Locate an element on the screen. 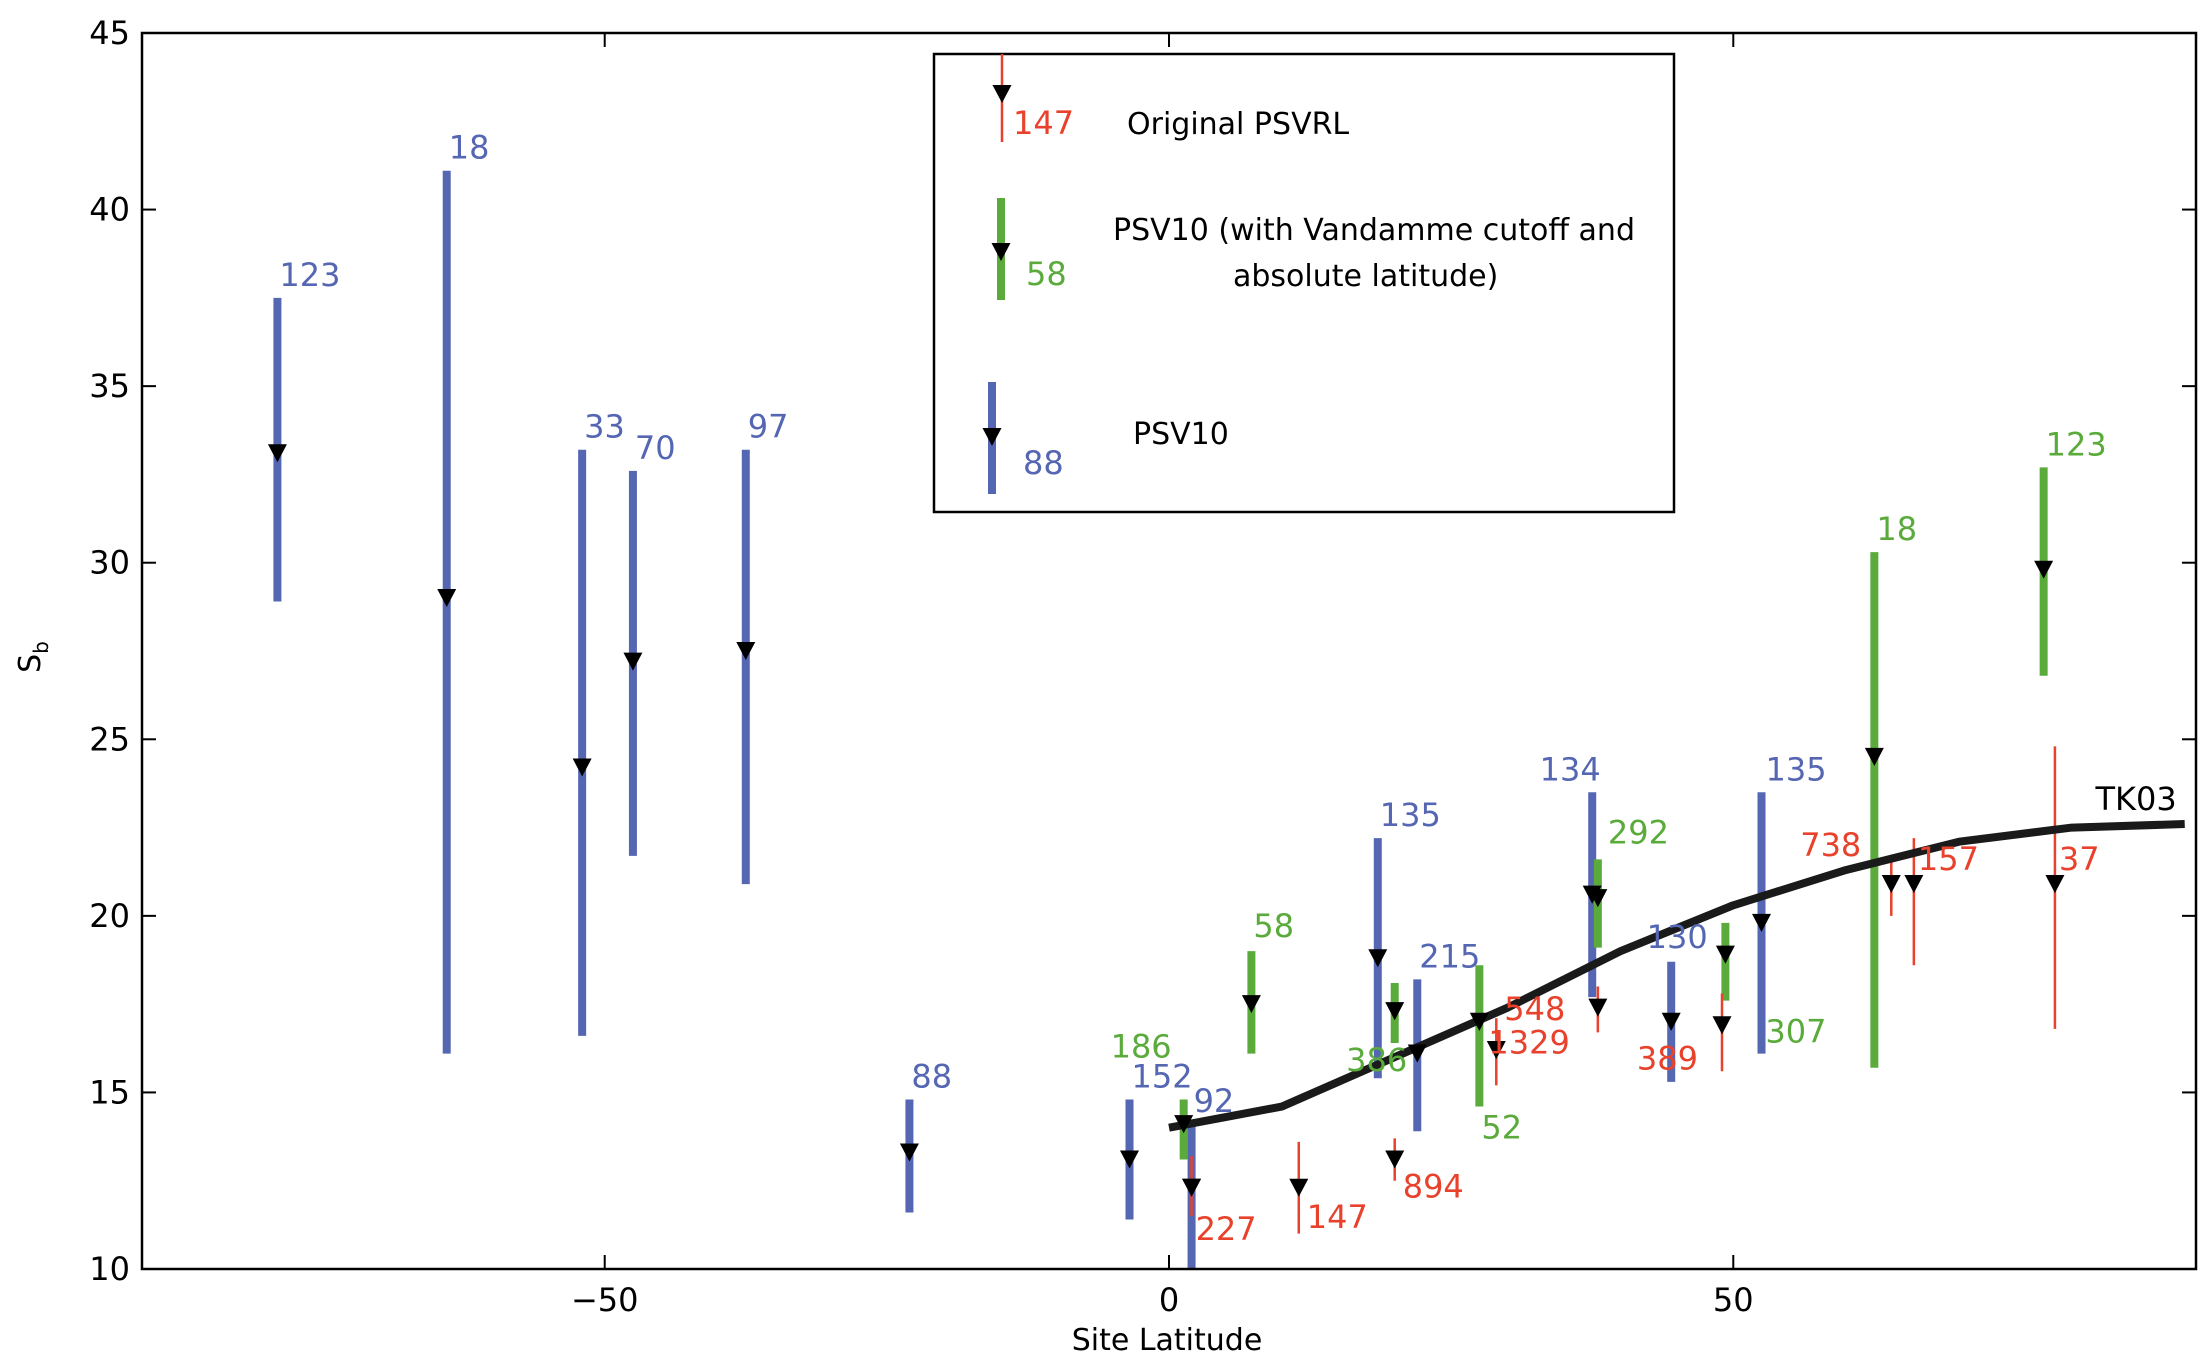  original-count-label: 389 is located at coordinates (1667, 1058).